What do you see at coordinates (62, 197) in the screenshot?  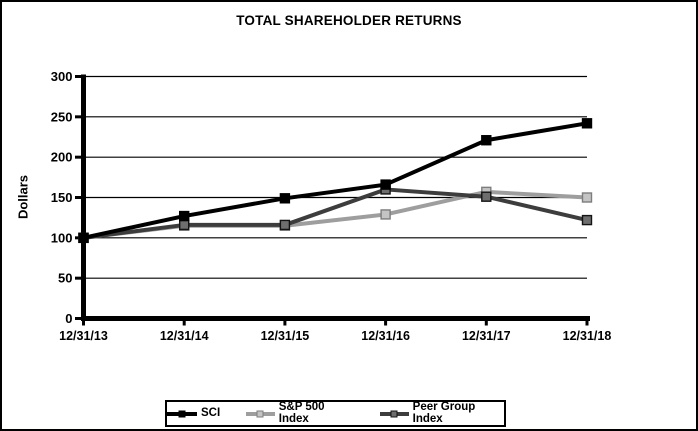 I see `y-tick-label-150: 150` at bounding box center [62, 197].